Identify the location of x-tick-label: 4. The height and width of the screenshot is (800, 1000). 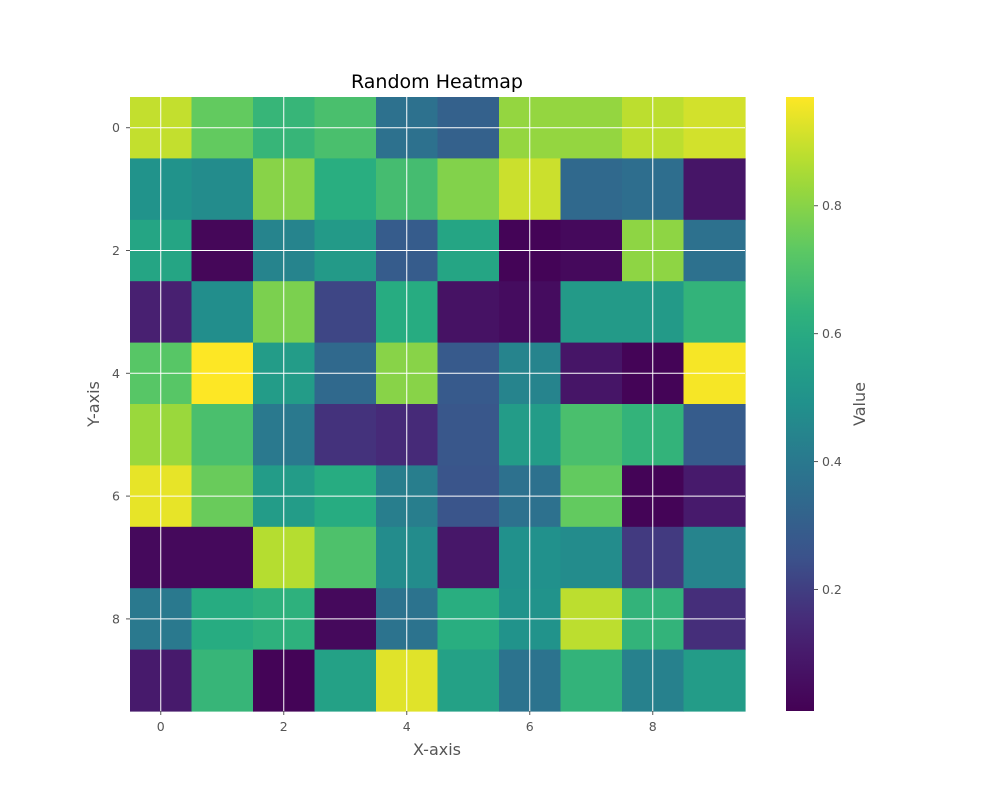
(407, 726).